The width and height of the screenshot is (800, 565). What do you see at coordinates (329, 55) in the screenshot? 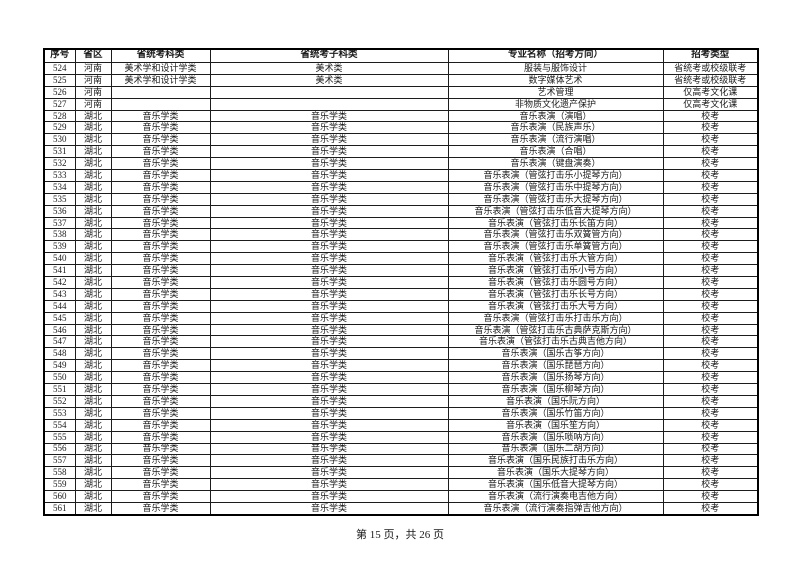
I see `col-header-exam-subcategory: 省统考子科类` at bounding box center [329, 55].